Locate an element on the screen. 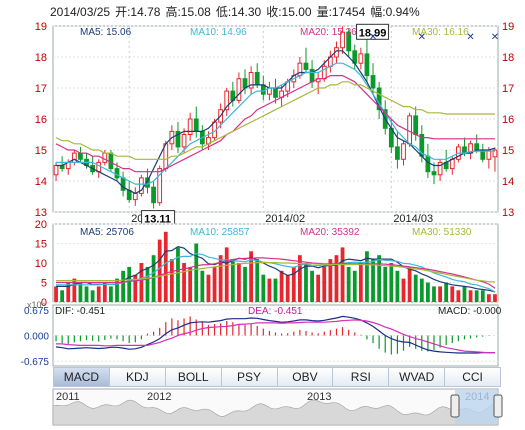 The height and width of the screenshot is (430, 525). tab-psy: PSY is located at coordinates (250, 377).